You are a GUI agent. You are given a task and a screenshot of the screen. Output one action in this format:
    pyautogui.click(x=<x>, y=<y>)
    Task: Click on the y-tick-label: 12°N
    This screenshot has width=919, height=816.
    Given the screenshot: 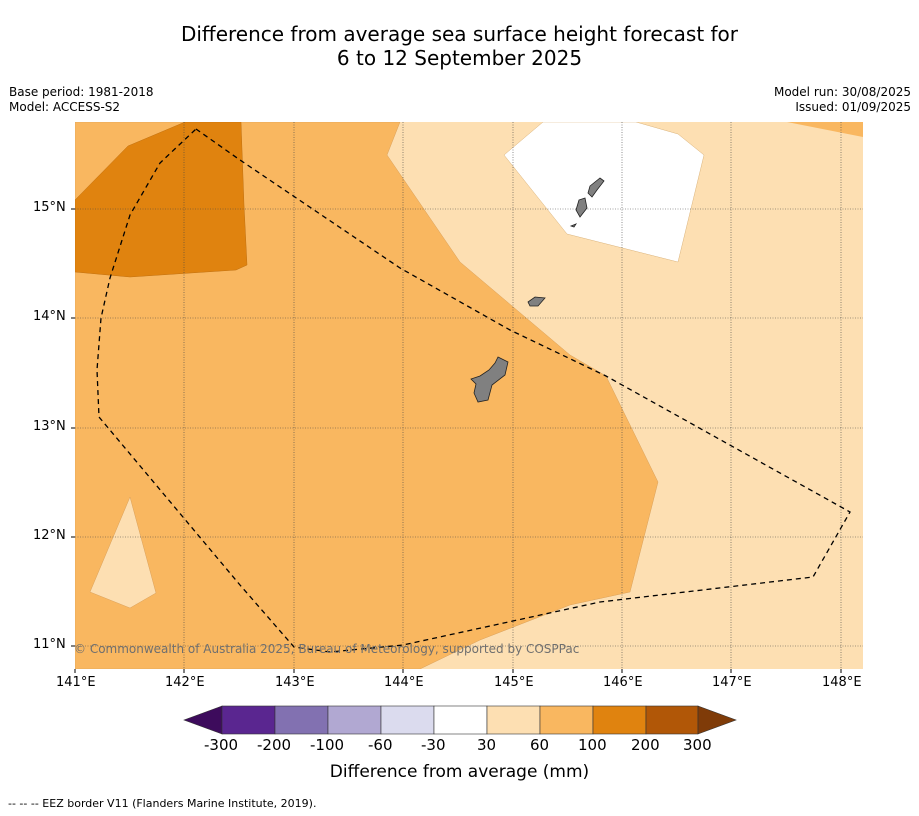 What is the action you would take?
    pyautogui.click(x=49, y=535)
    